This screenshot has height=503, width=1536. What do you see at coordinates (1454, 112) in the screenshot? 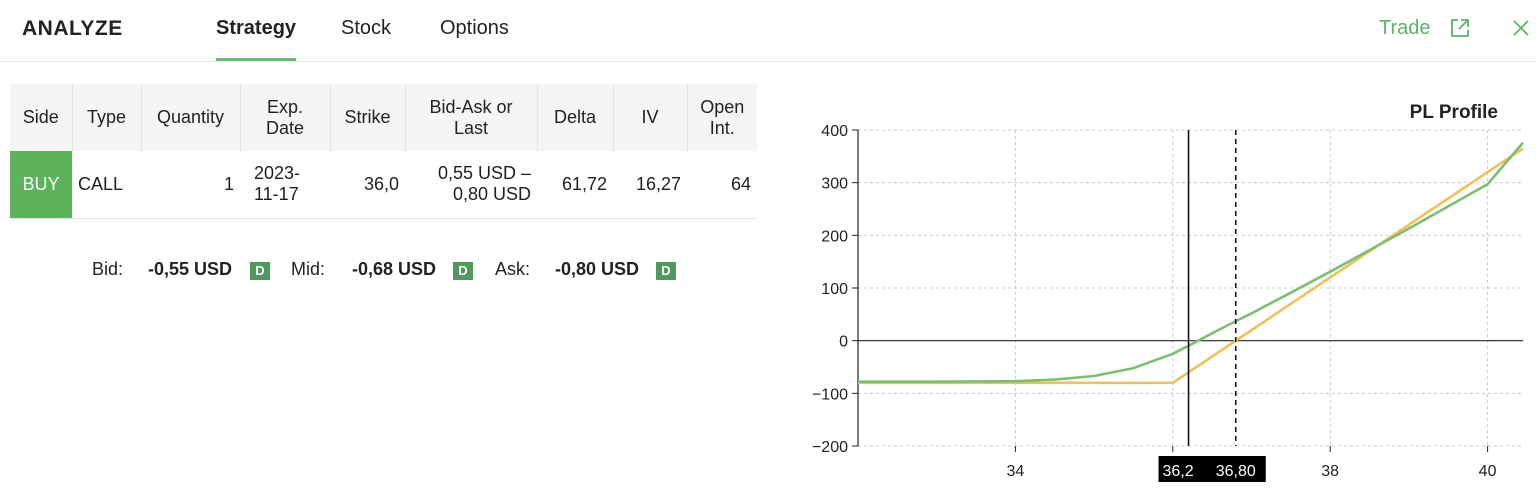
I see `chart-title: PL Profile` at bounding box center [1454, 112].